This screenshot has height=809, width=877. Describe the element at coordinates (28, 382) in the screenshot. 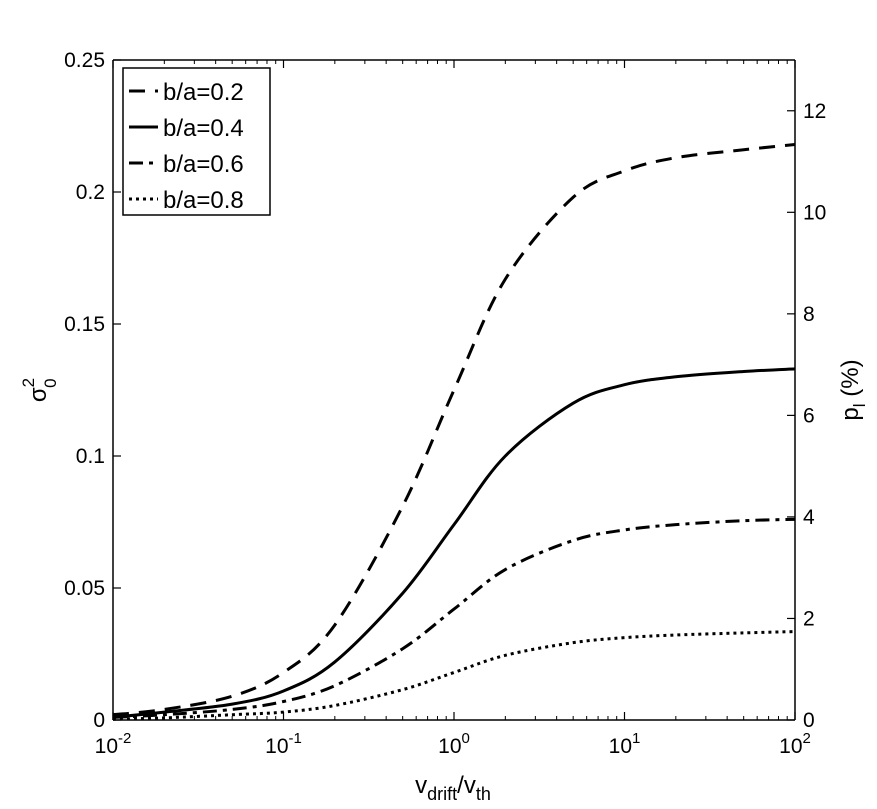

I see `y-axis-label-superscript: 2` at that location.